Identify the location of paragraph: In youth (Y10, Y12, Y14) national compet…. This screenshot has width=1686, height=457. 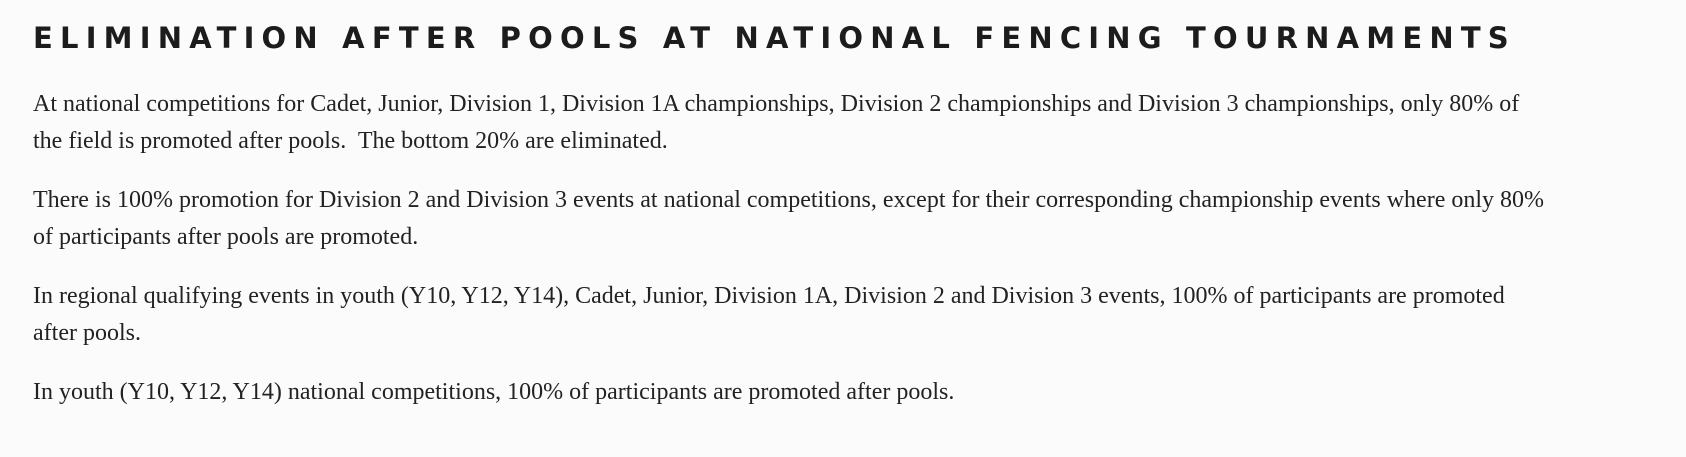
(494, 392).